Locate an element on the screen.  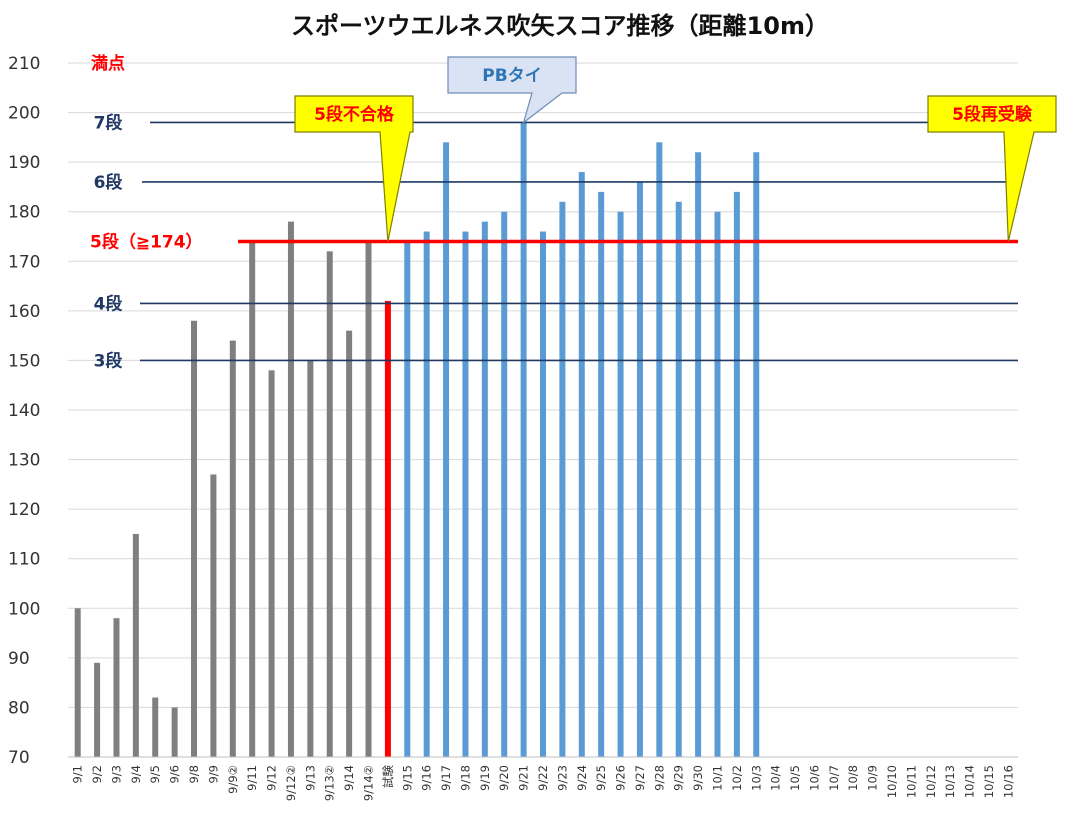
x-tick-label: 9/13② is located at coordinates (330, 783).